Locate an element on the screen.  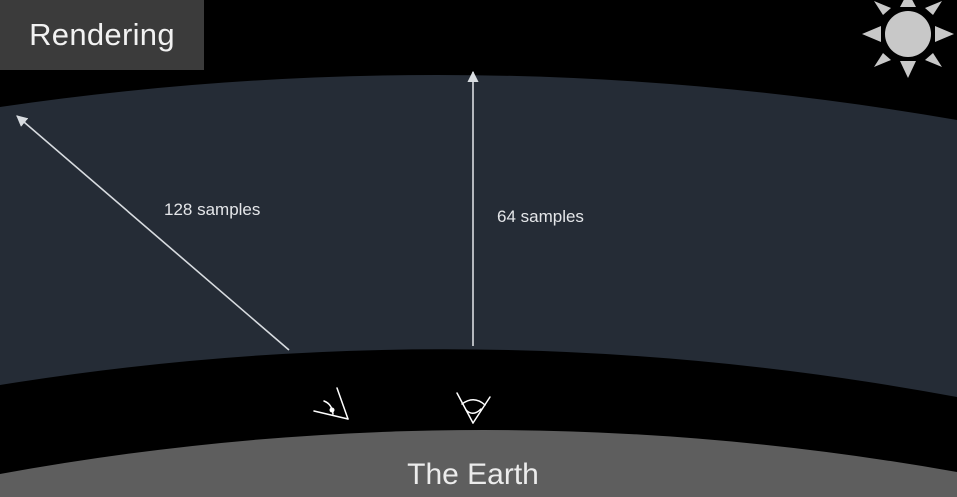
earth-surface is located at coordinates (478, 463).